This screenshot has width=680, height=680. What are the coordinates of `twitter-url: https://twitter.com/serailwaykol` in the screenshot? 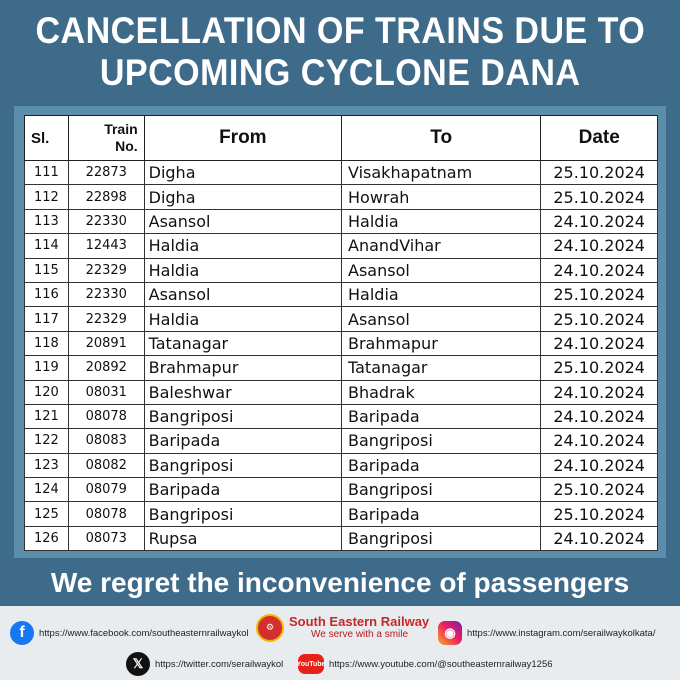 It's located at (219, 664).